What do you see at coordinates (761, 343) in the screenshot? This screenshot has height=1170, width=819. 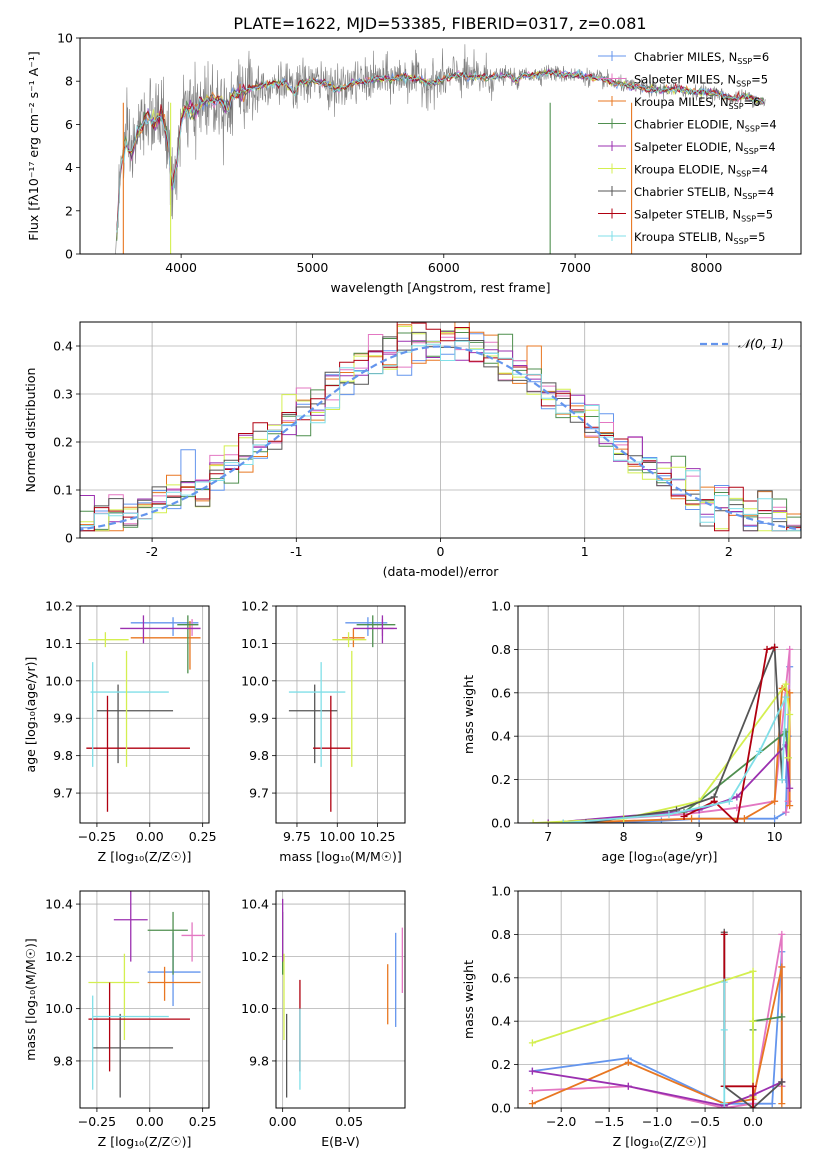 I see `gaussian-legend-label: 𝒩(0, 1)` at bounding box center [761, 343].